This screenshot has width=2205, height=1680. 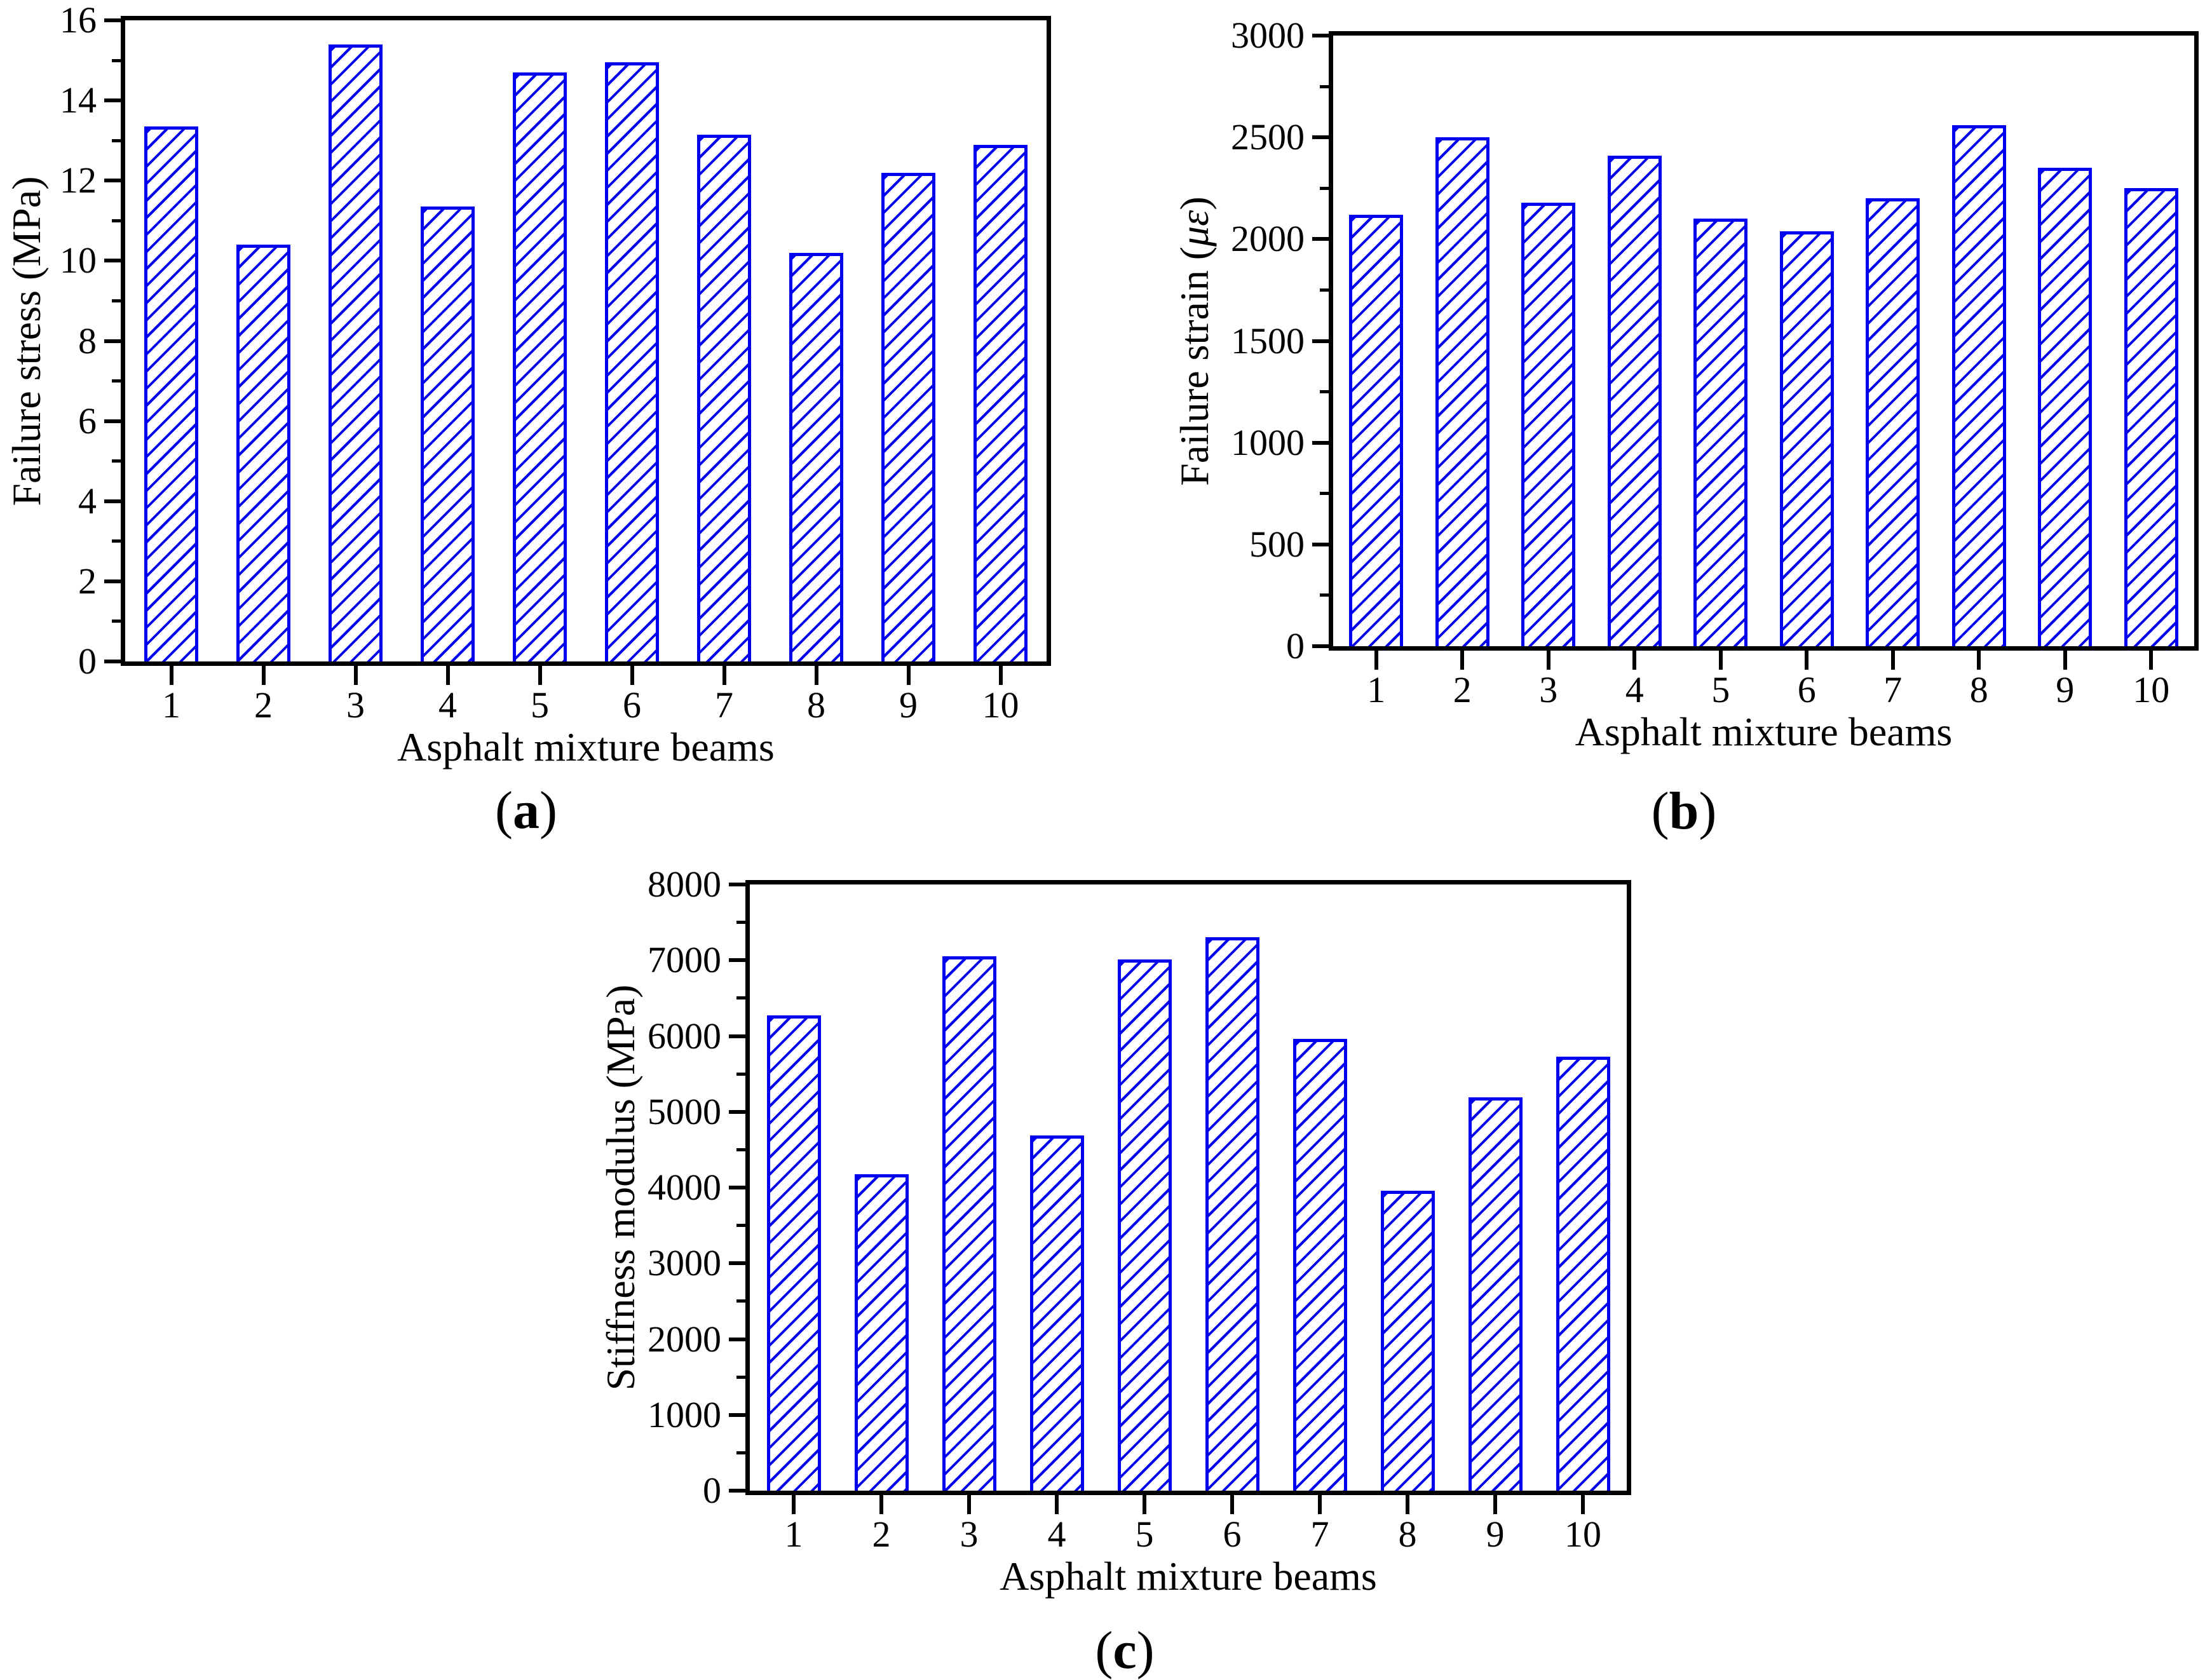 What do you see at coordinates (1634, 689) in the screenshot?
I see `x-tick-label: 4` at bounding box center [1634, 689].